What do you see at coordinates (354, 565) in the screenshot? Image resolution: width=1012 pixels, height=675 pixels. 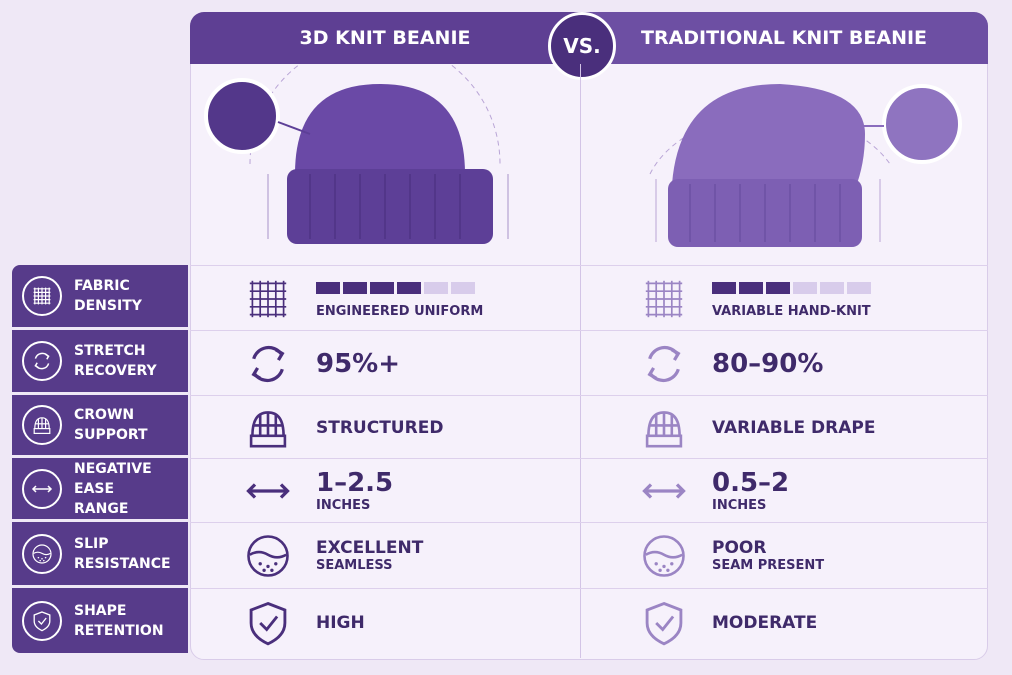 I see `value-sub: SEAMLESS` at bounding box center [354, 565].